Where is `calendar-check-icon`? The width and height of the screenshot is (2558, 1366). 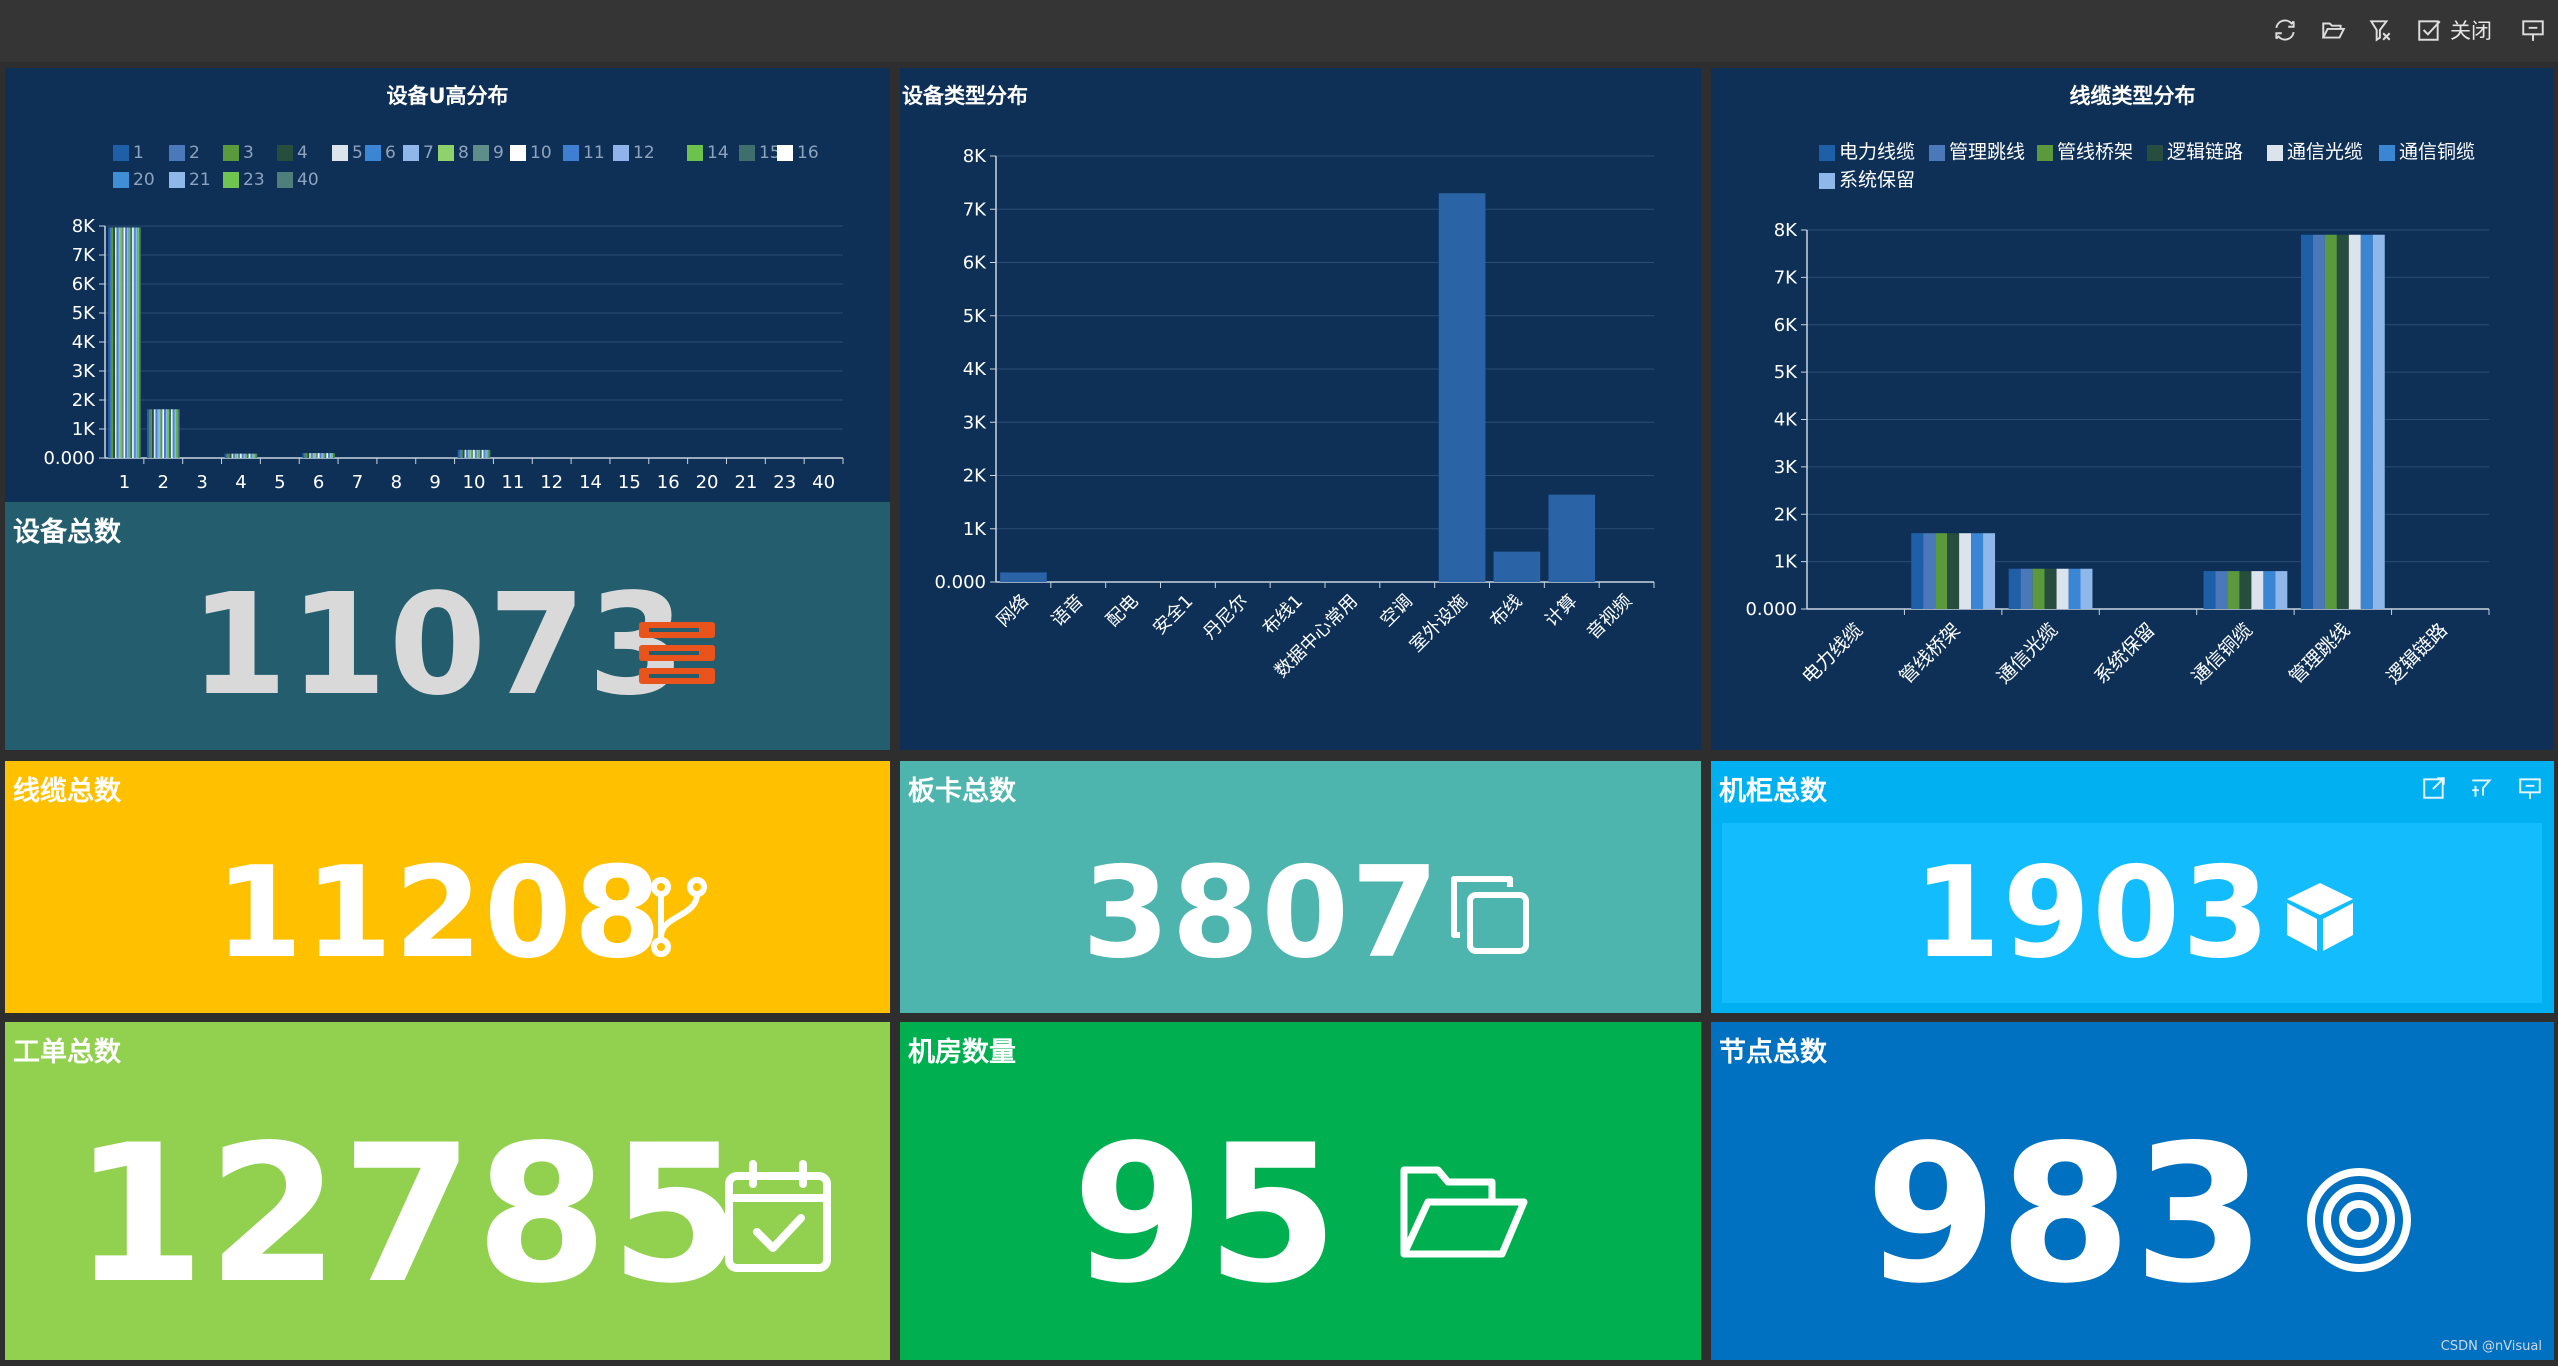 calendar-check-icon is located at coordinates (778, 1219).